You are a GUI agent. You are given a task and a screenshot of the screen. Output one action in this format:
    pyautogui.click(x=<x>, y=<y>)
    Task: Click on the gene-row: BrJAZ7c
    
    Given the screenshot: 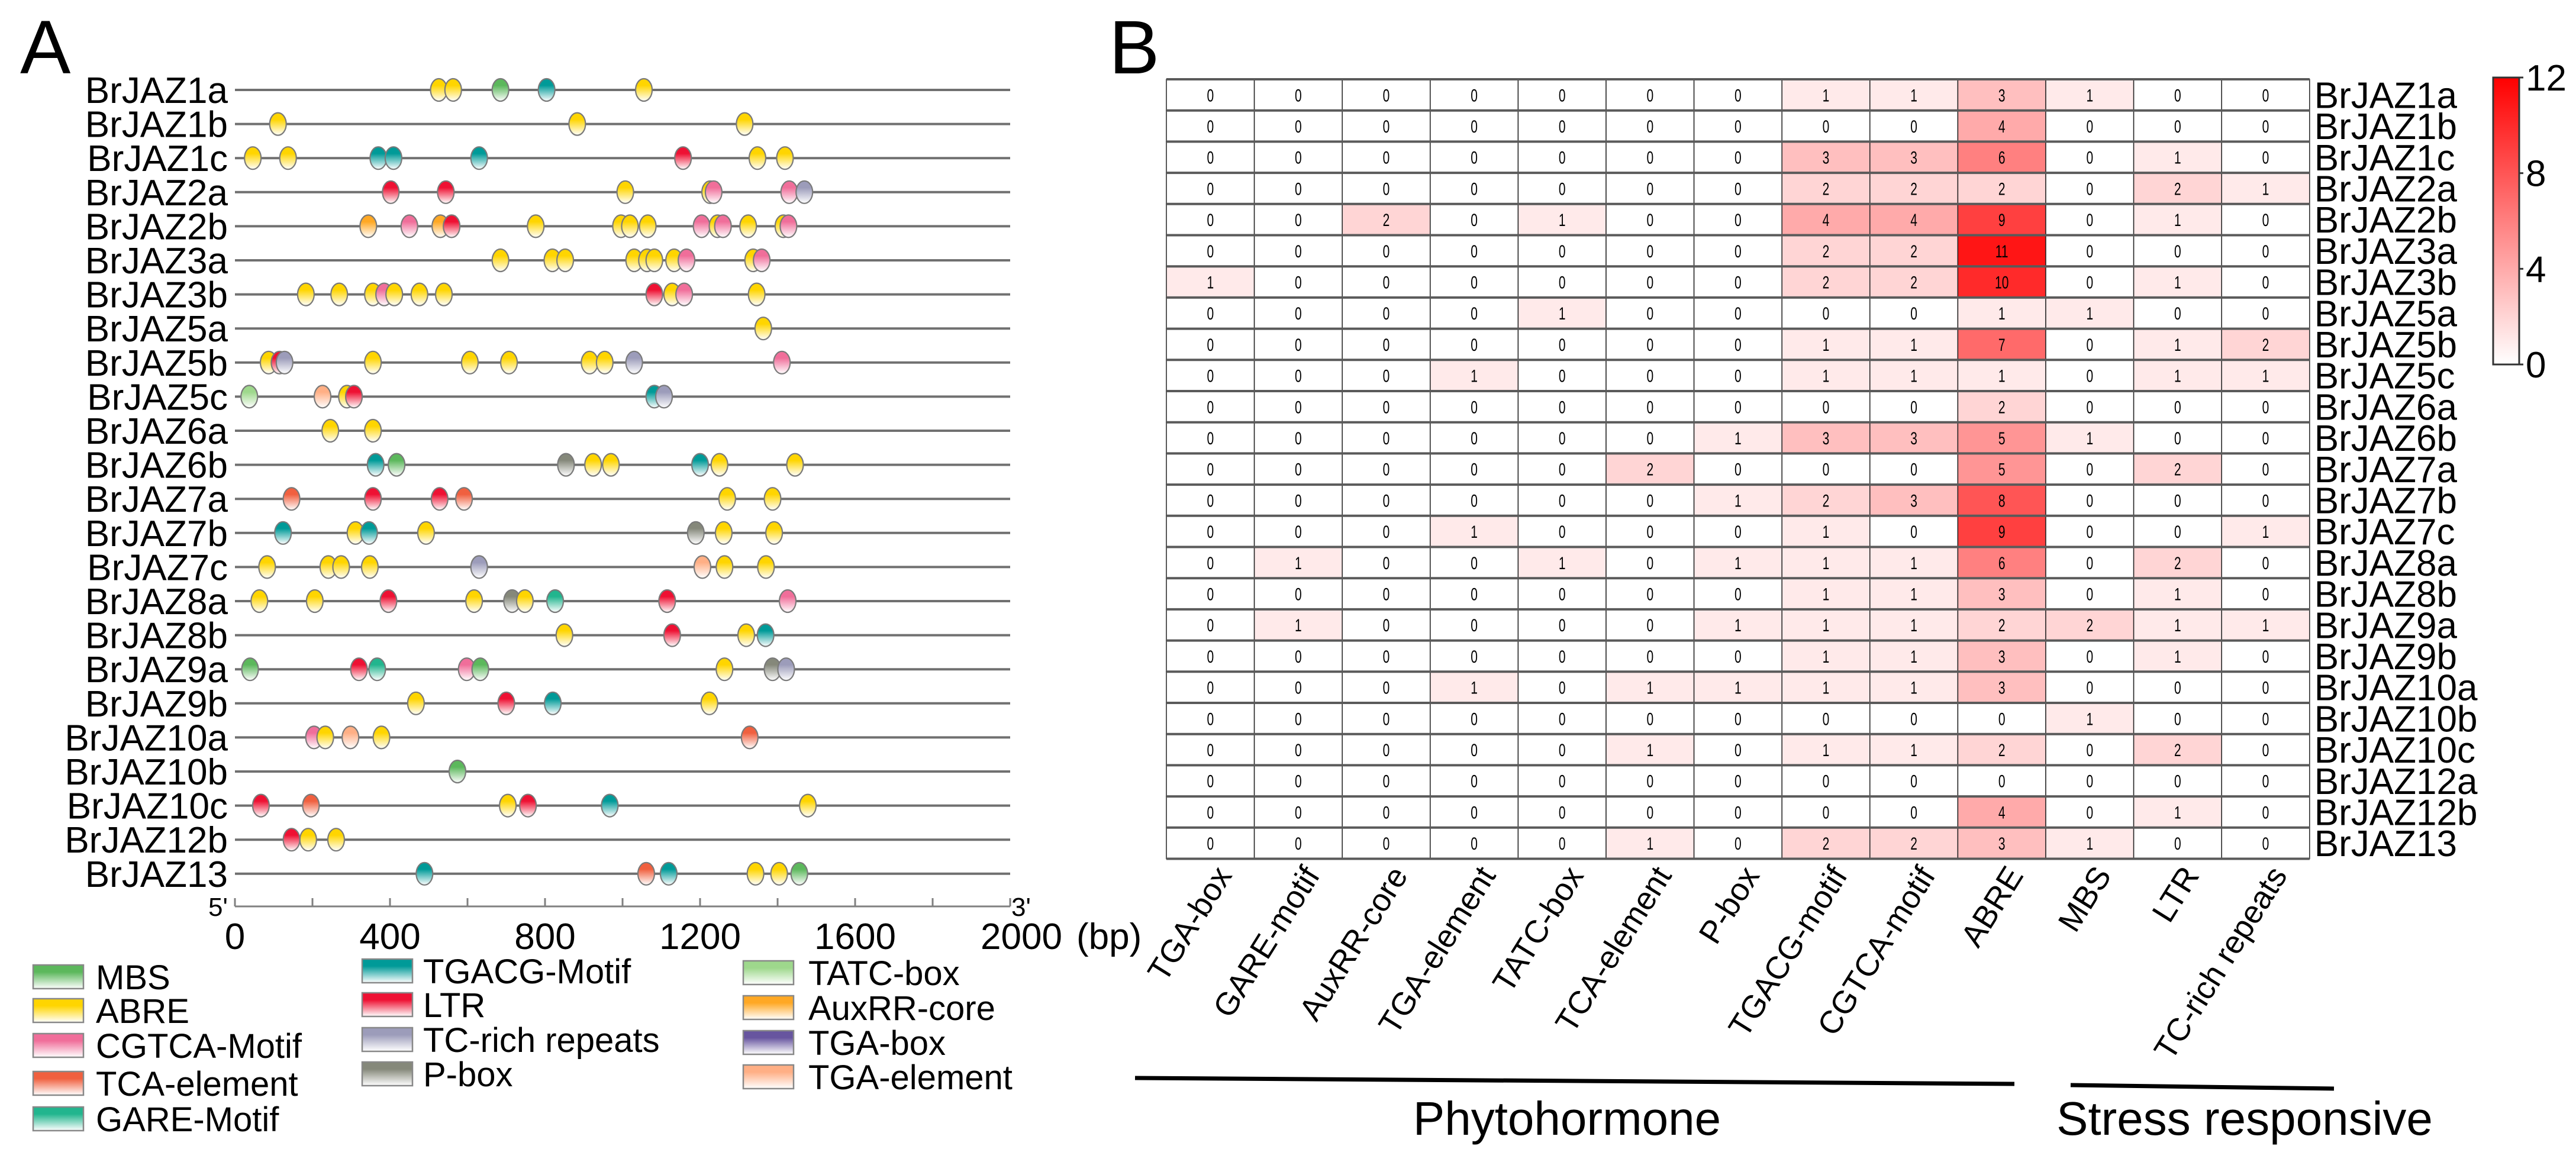 What is the action you would take?
    pyautogui.click(x=548, y=567)
    